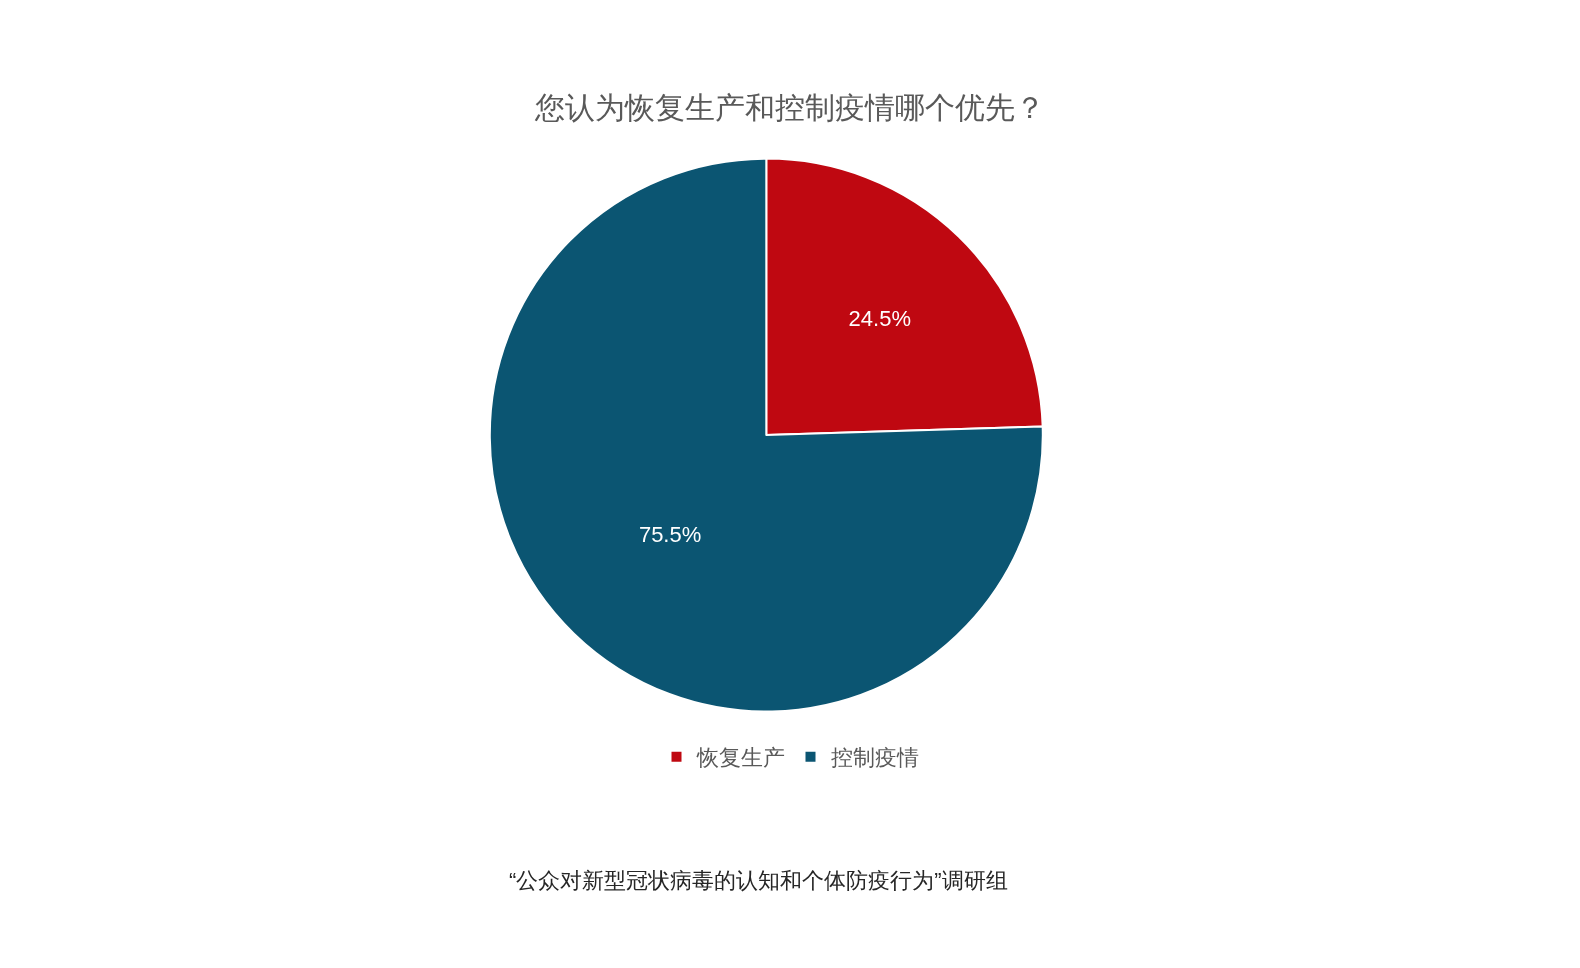 This screenshot has height=968, width=1580. What do you see at coordinates (879, 318) in the screenshot?
I see `data-label: 24.5%` at bounding box center [879, 318].